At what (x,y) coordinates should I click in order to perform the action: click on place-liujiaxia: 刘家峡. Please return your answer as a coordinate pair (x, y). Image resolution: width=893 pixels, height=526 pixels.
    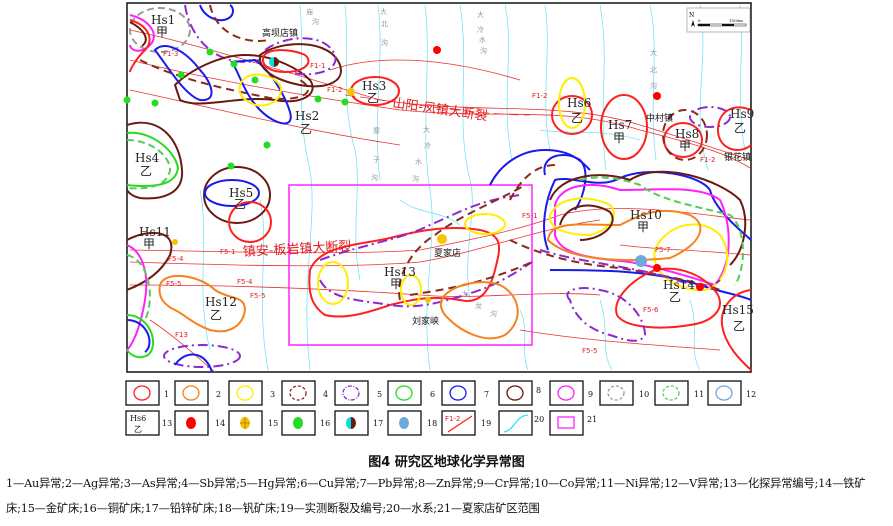
    Looking at the image, I should click on (425, 321).